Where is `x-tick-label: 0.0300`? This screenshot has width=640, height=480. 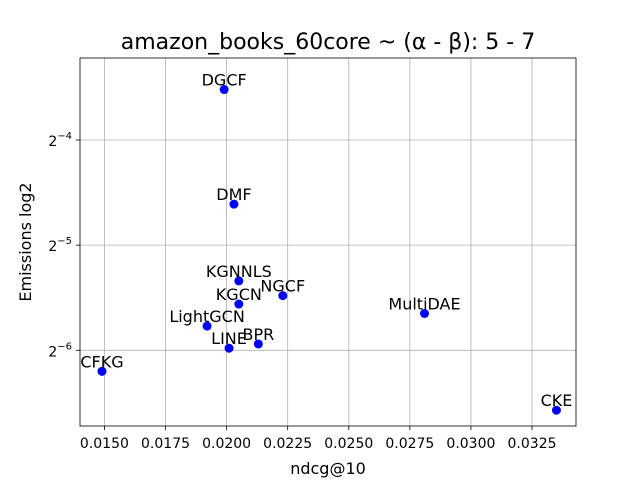 x-tick-label: 0.0300 is located at coordinates (470, 444).